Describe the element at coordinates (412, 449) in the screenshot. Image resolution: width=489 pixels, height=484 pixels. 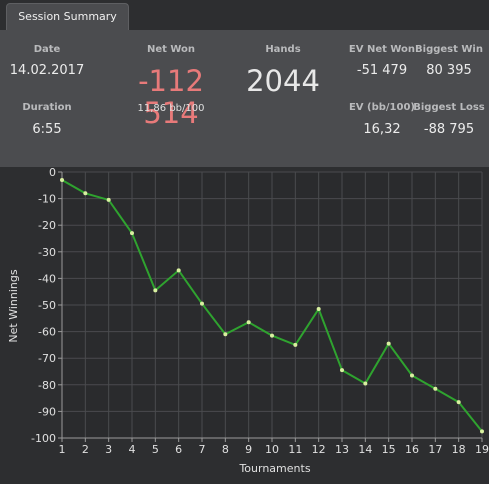
I see `x-tick-label: 16` at that location.